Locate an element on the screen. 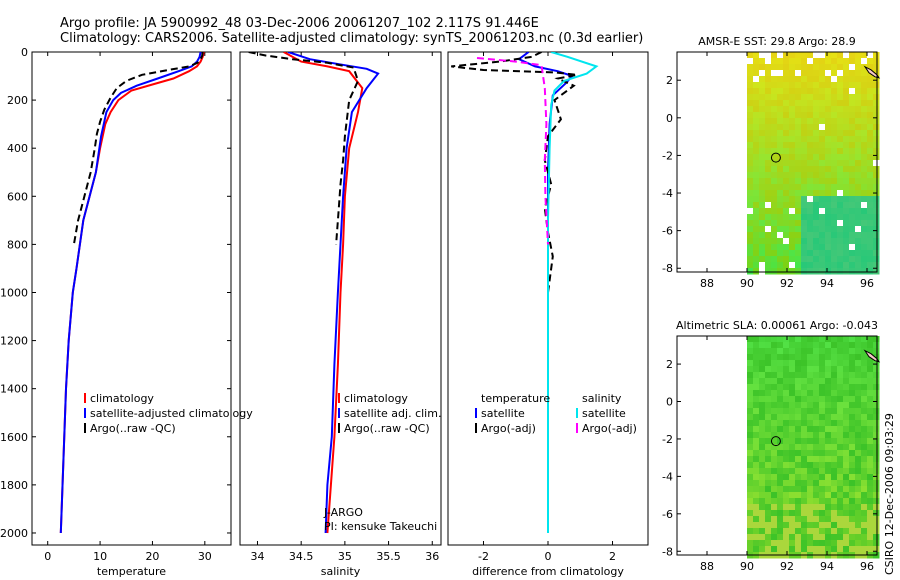 The image size is (900, 580). y-tick-label: -6 is located at coordinates (667, 231).